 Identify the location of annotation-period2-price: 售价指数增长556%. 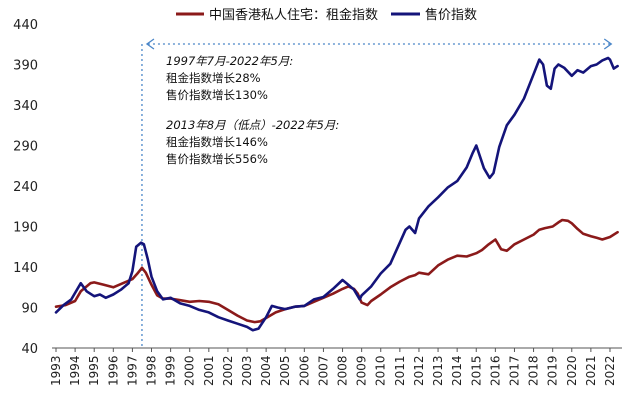
(217, 159).